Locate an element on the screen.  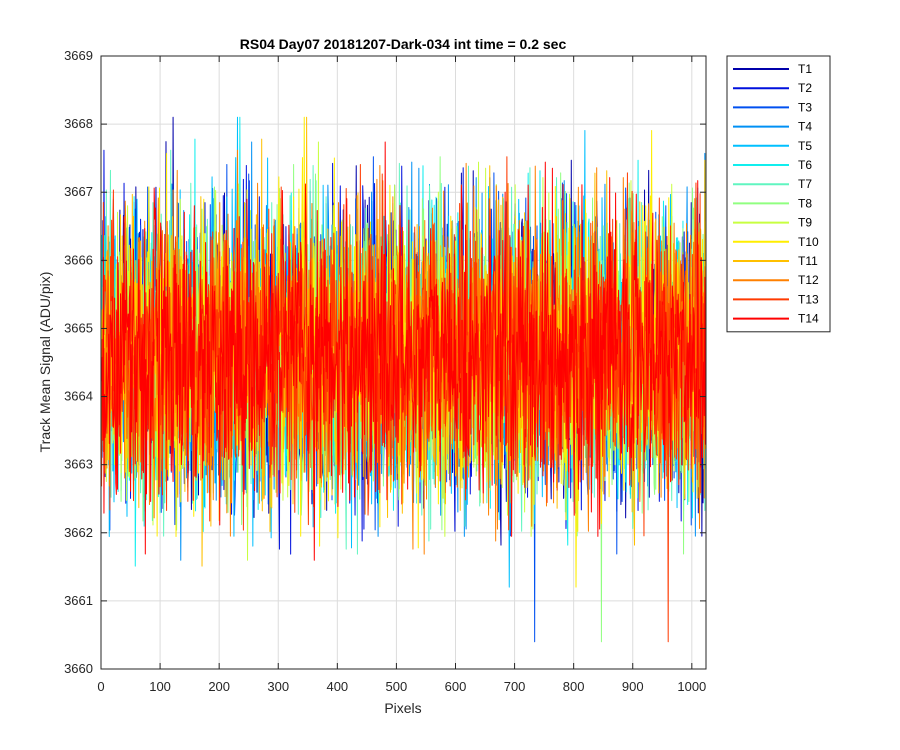
legend-item-t3: T3 is located at coordinates (772, 107).